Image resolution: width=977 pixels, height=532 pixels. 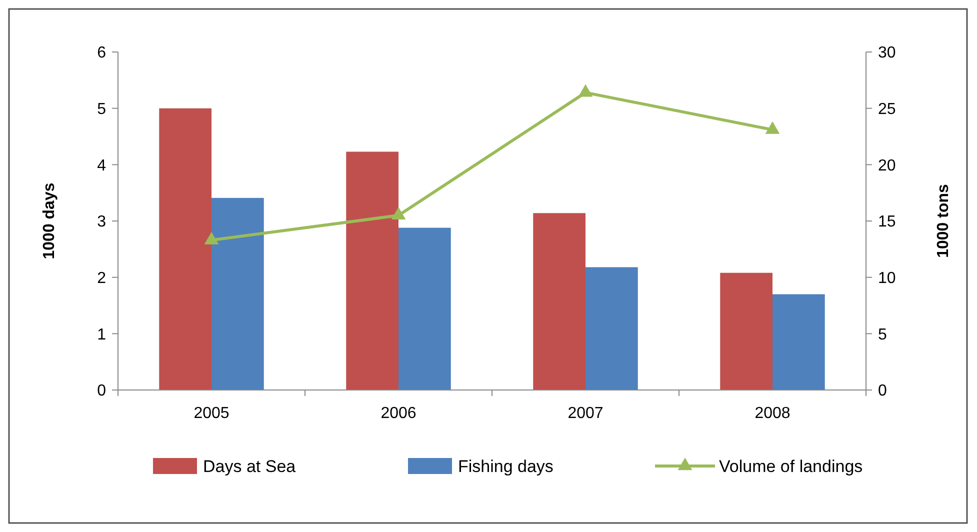 What do you see at coordinates (101, 335) in the screenshot?
I see `y-tick-label: 1` at bounding box center [101, 335].